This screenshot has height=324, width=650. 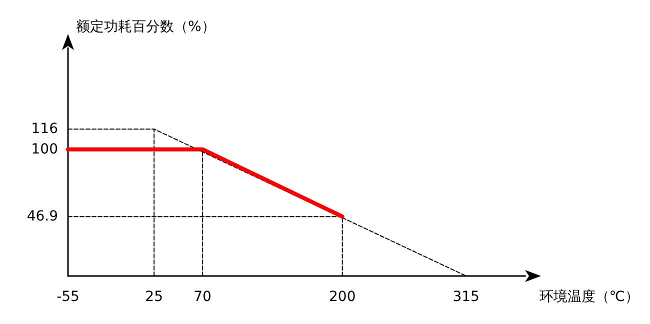 I want to click on y-tick-label: 116, so click(x=44, y=129).